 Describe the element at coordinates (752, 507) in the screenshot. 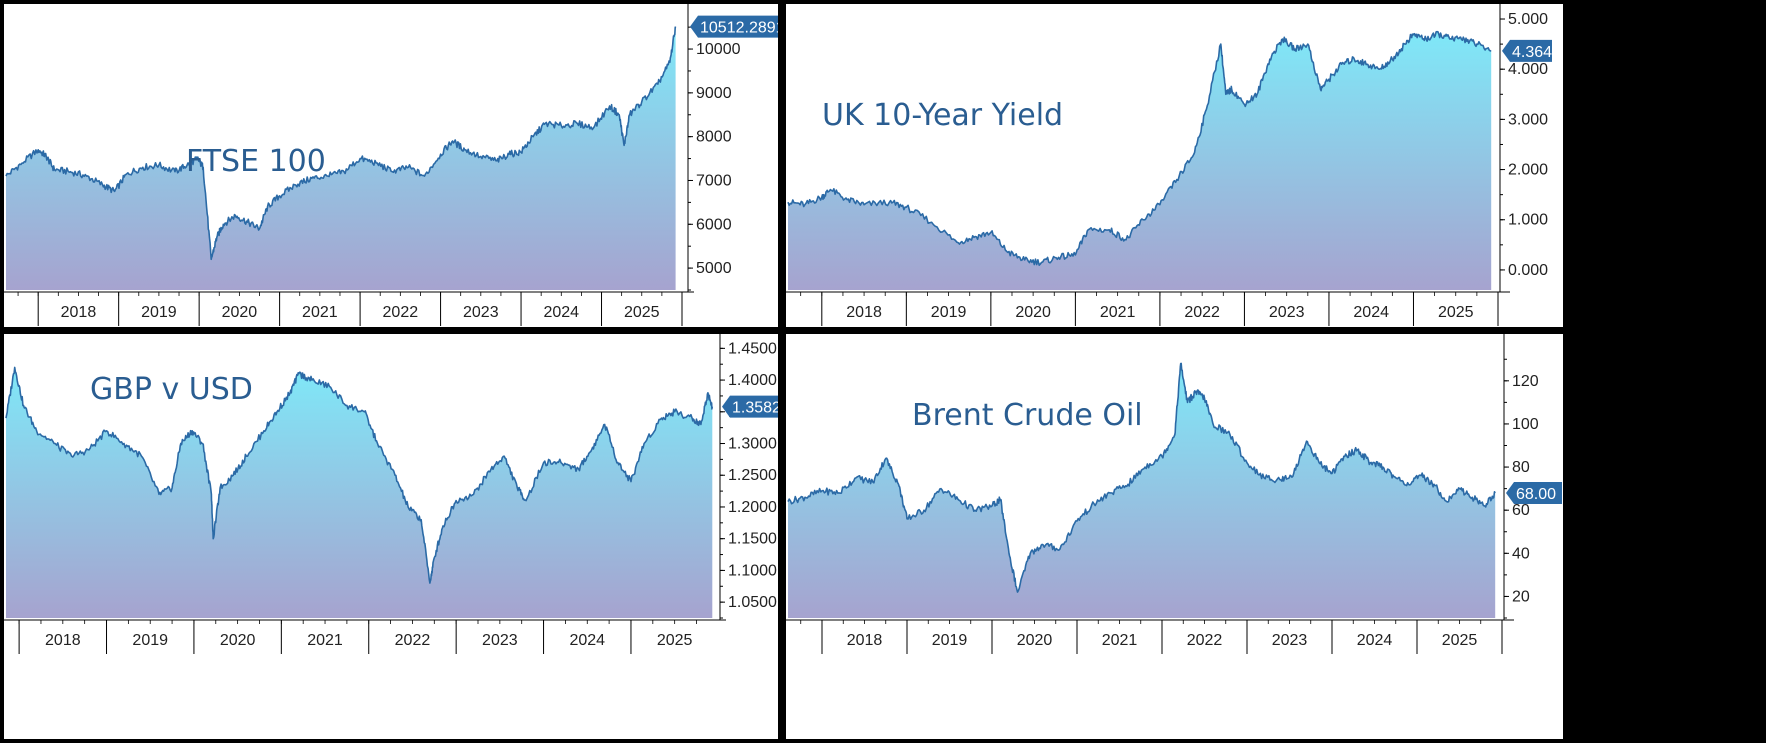

I see `y-tick-label: 1.2000` at that location.